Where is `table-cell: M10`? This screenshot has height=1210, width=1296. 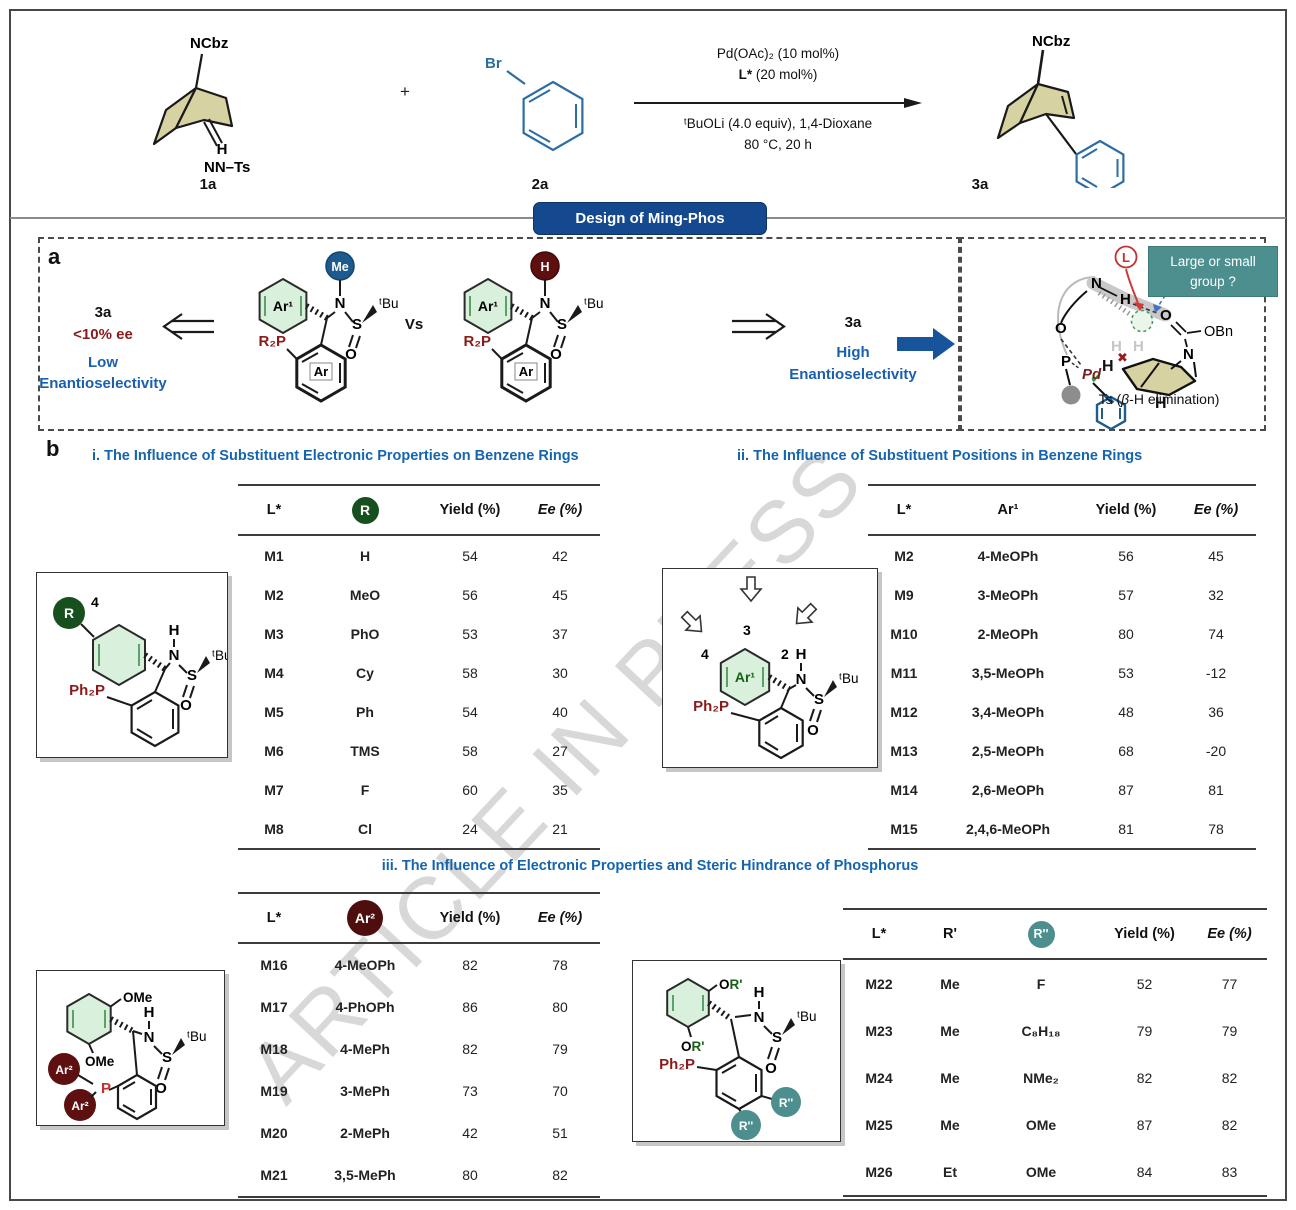 table-cell: M10 is located at coordinates (904, 633).